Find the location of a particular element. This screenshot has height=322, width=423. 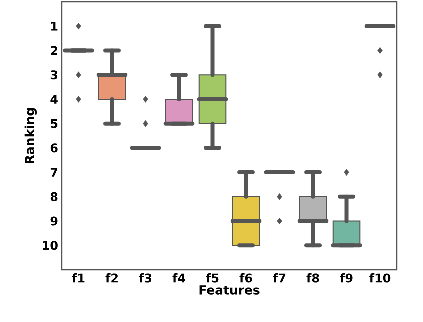

x-tick-label: f10 is located at coordinates (380, 278).